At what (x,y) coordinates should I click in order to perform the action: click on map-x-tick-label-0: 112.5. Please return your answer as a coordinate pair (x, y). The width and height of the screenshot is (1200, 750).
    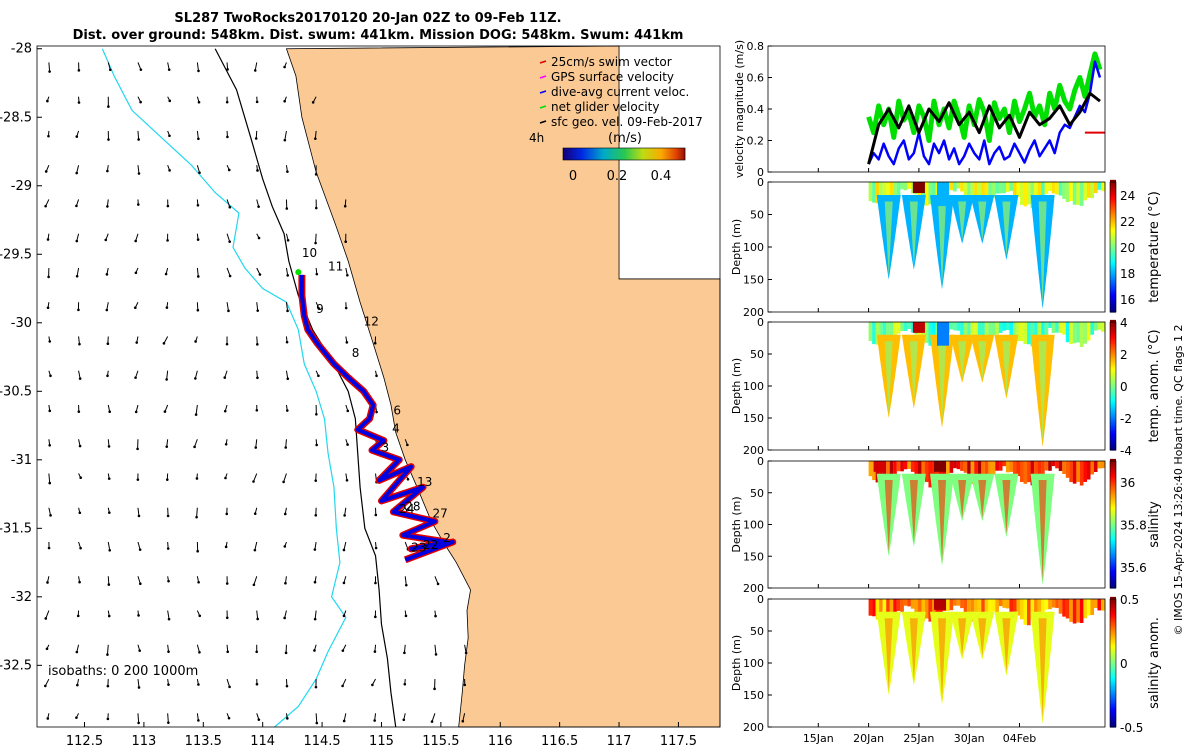
    Looking at the image, I should click on (84, 741).